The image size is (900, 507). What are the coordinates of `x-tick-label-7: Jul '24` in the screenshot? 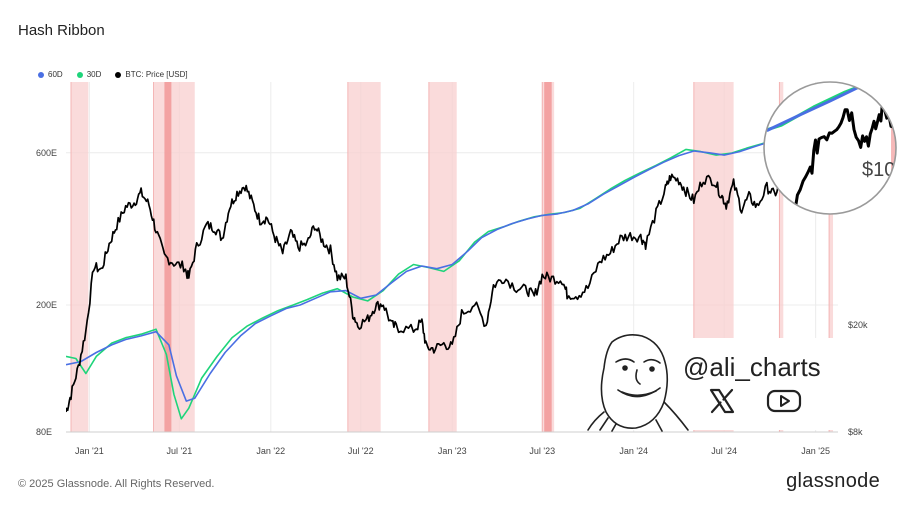 It's located at (724, 451).